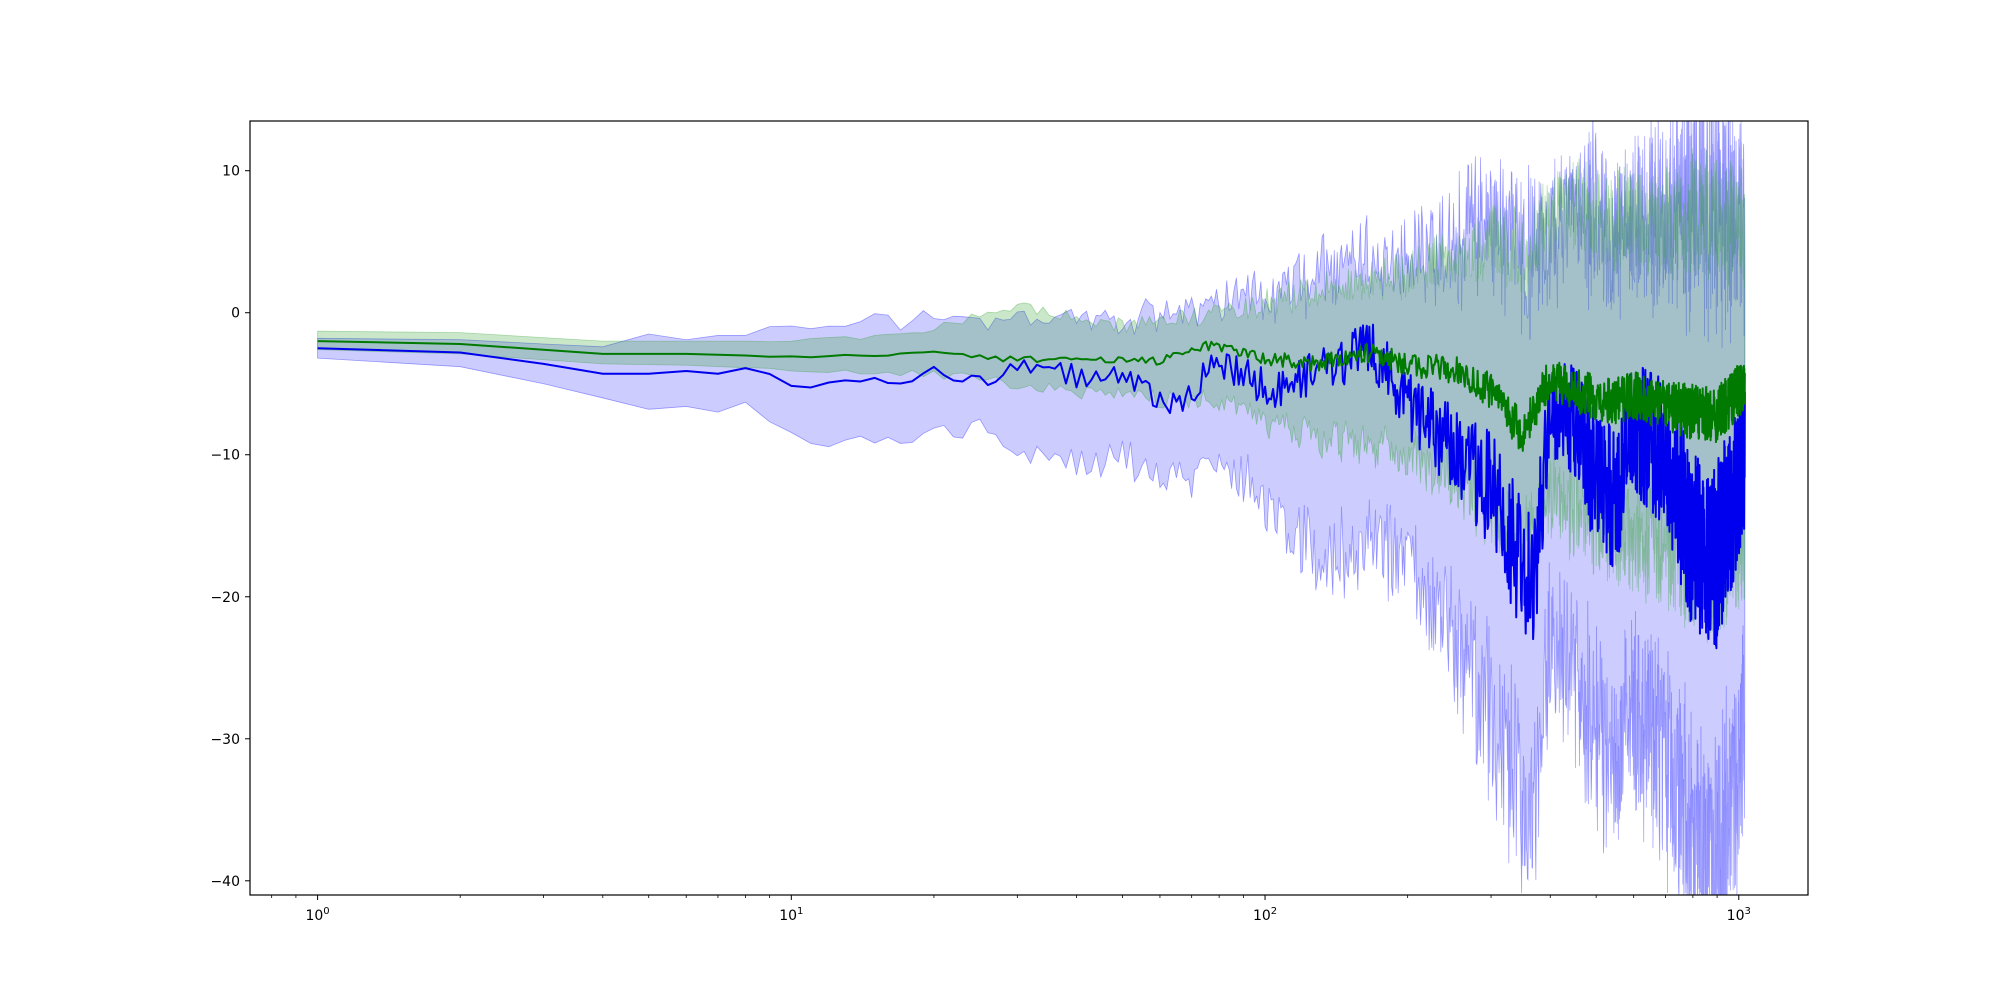  What do you see at coordinates (235, 314) in the screenshot?
I see `y-tick-label: 0` at bounding box center [235, 314].